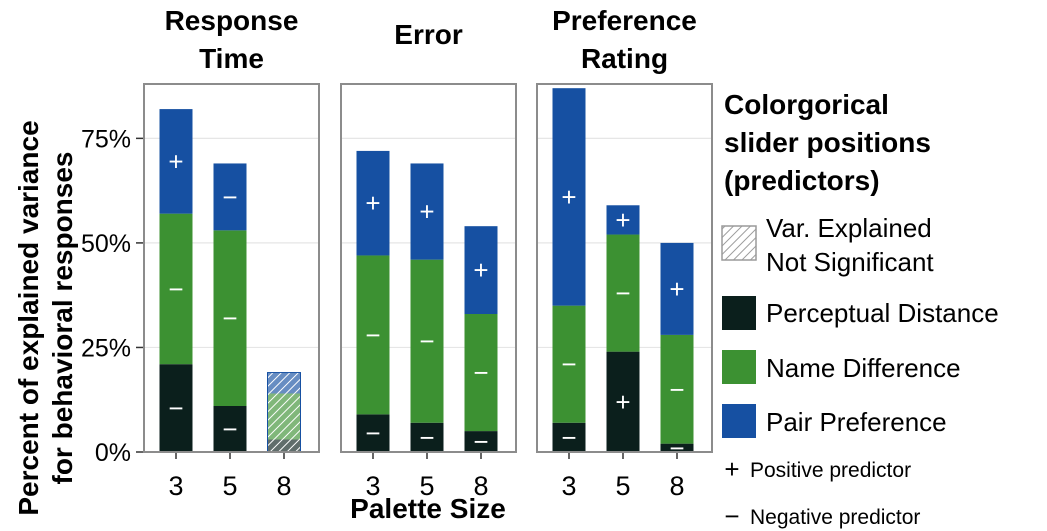 Image resolution: width=1047 pixels, height=531 pixels. Describe the element at coordinates (863, 368) in the screenshot. I see `legend-label-name-difference: Name Difference` at that location.